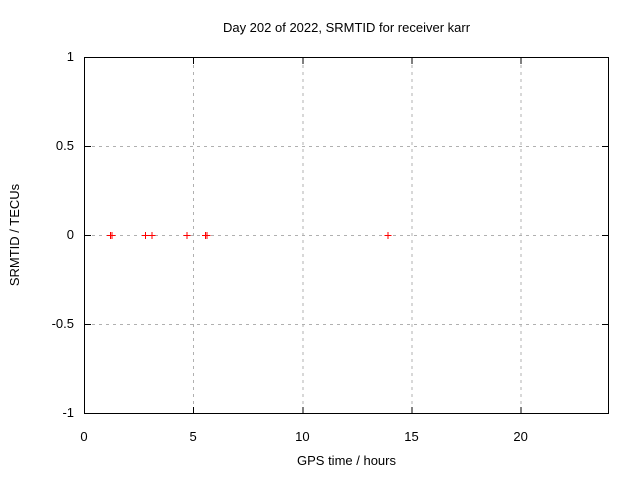 The image size is (640, 480). Describe the element at coordinates (411, 436) in the screenshot. I see `x-tick-label: 15` at that location.